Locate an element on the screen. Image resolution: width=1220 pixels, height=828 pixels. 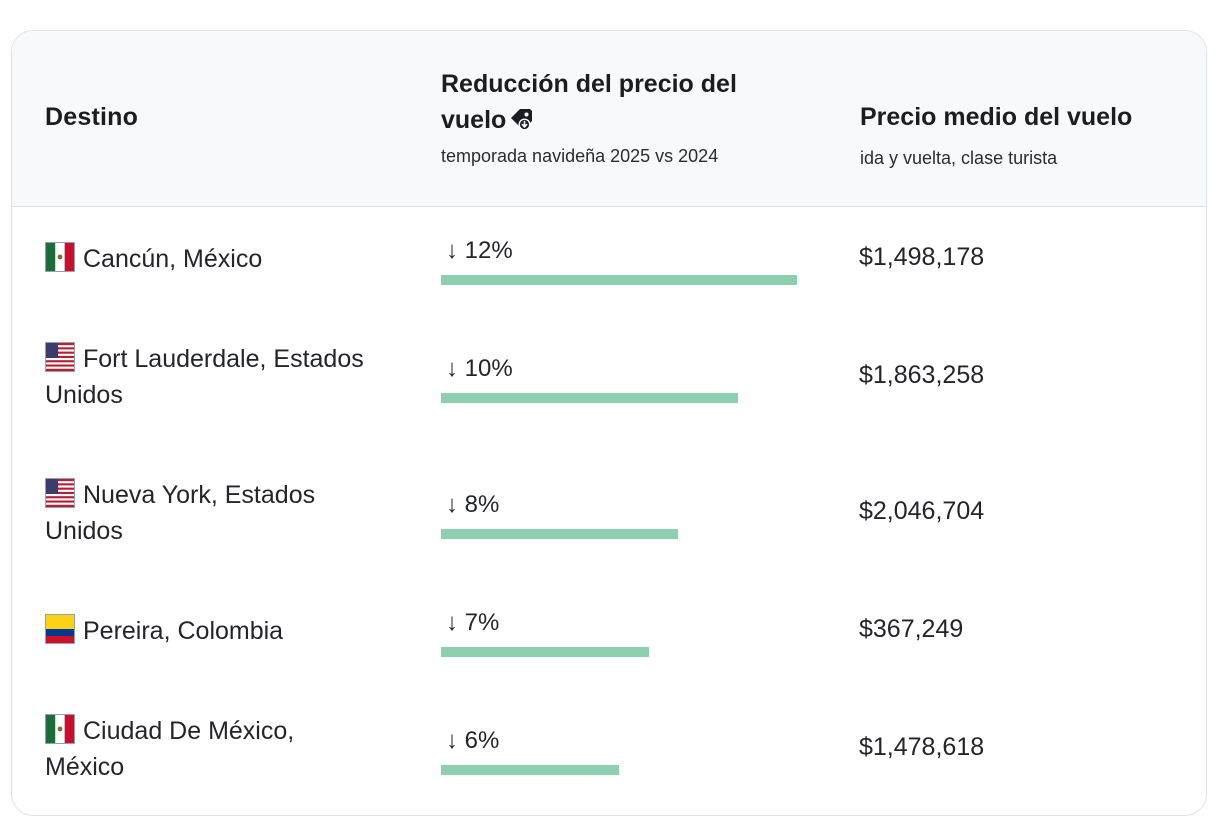
price-label: $1,498,178 is located at coordinates (922, 257).